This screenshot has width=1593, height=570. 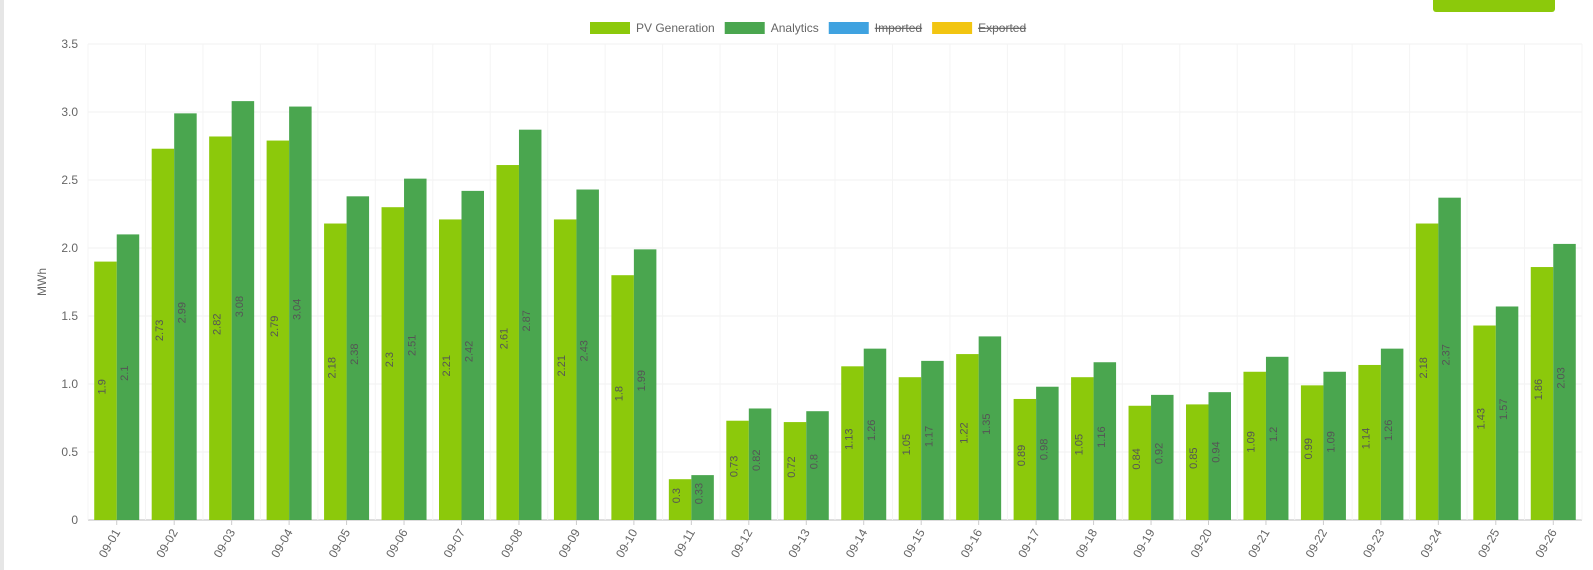 What do you see at coordinates (240, 306) in the screenshot?
I see `data-label: 3.08` at bounding box center [240, 306].